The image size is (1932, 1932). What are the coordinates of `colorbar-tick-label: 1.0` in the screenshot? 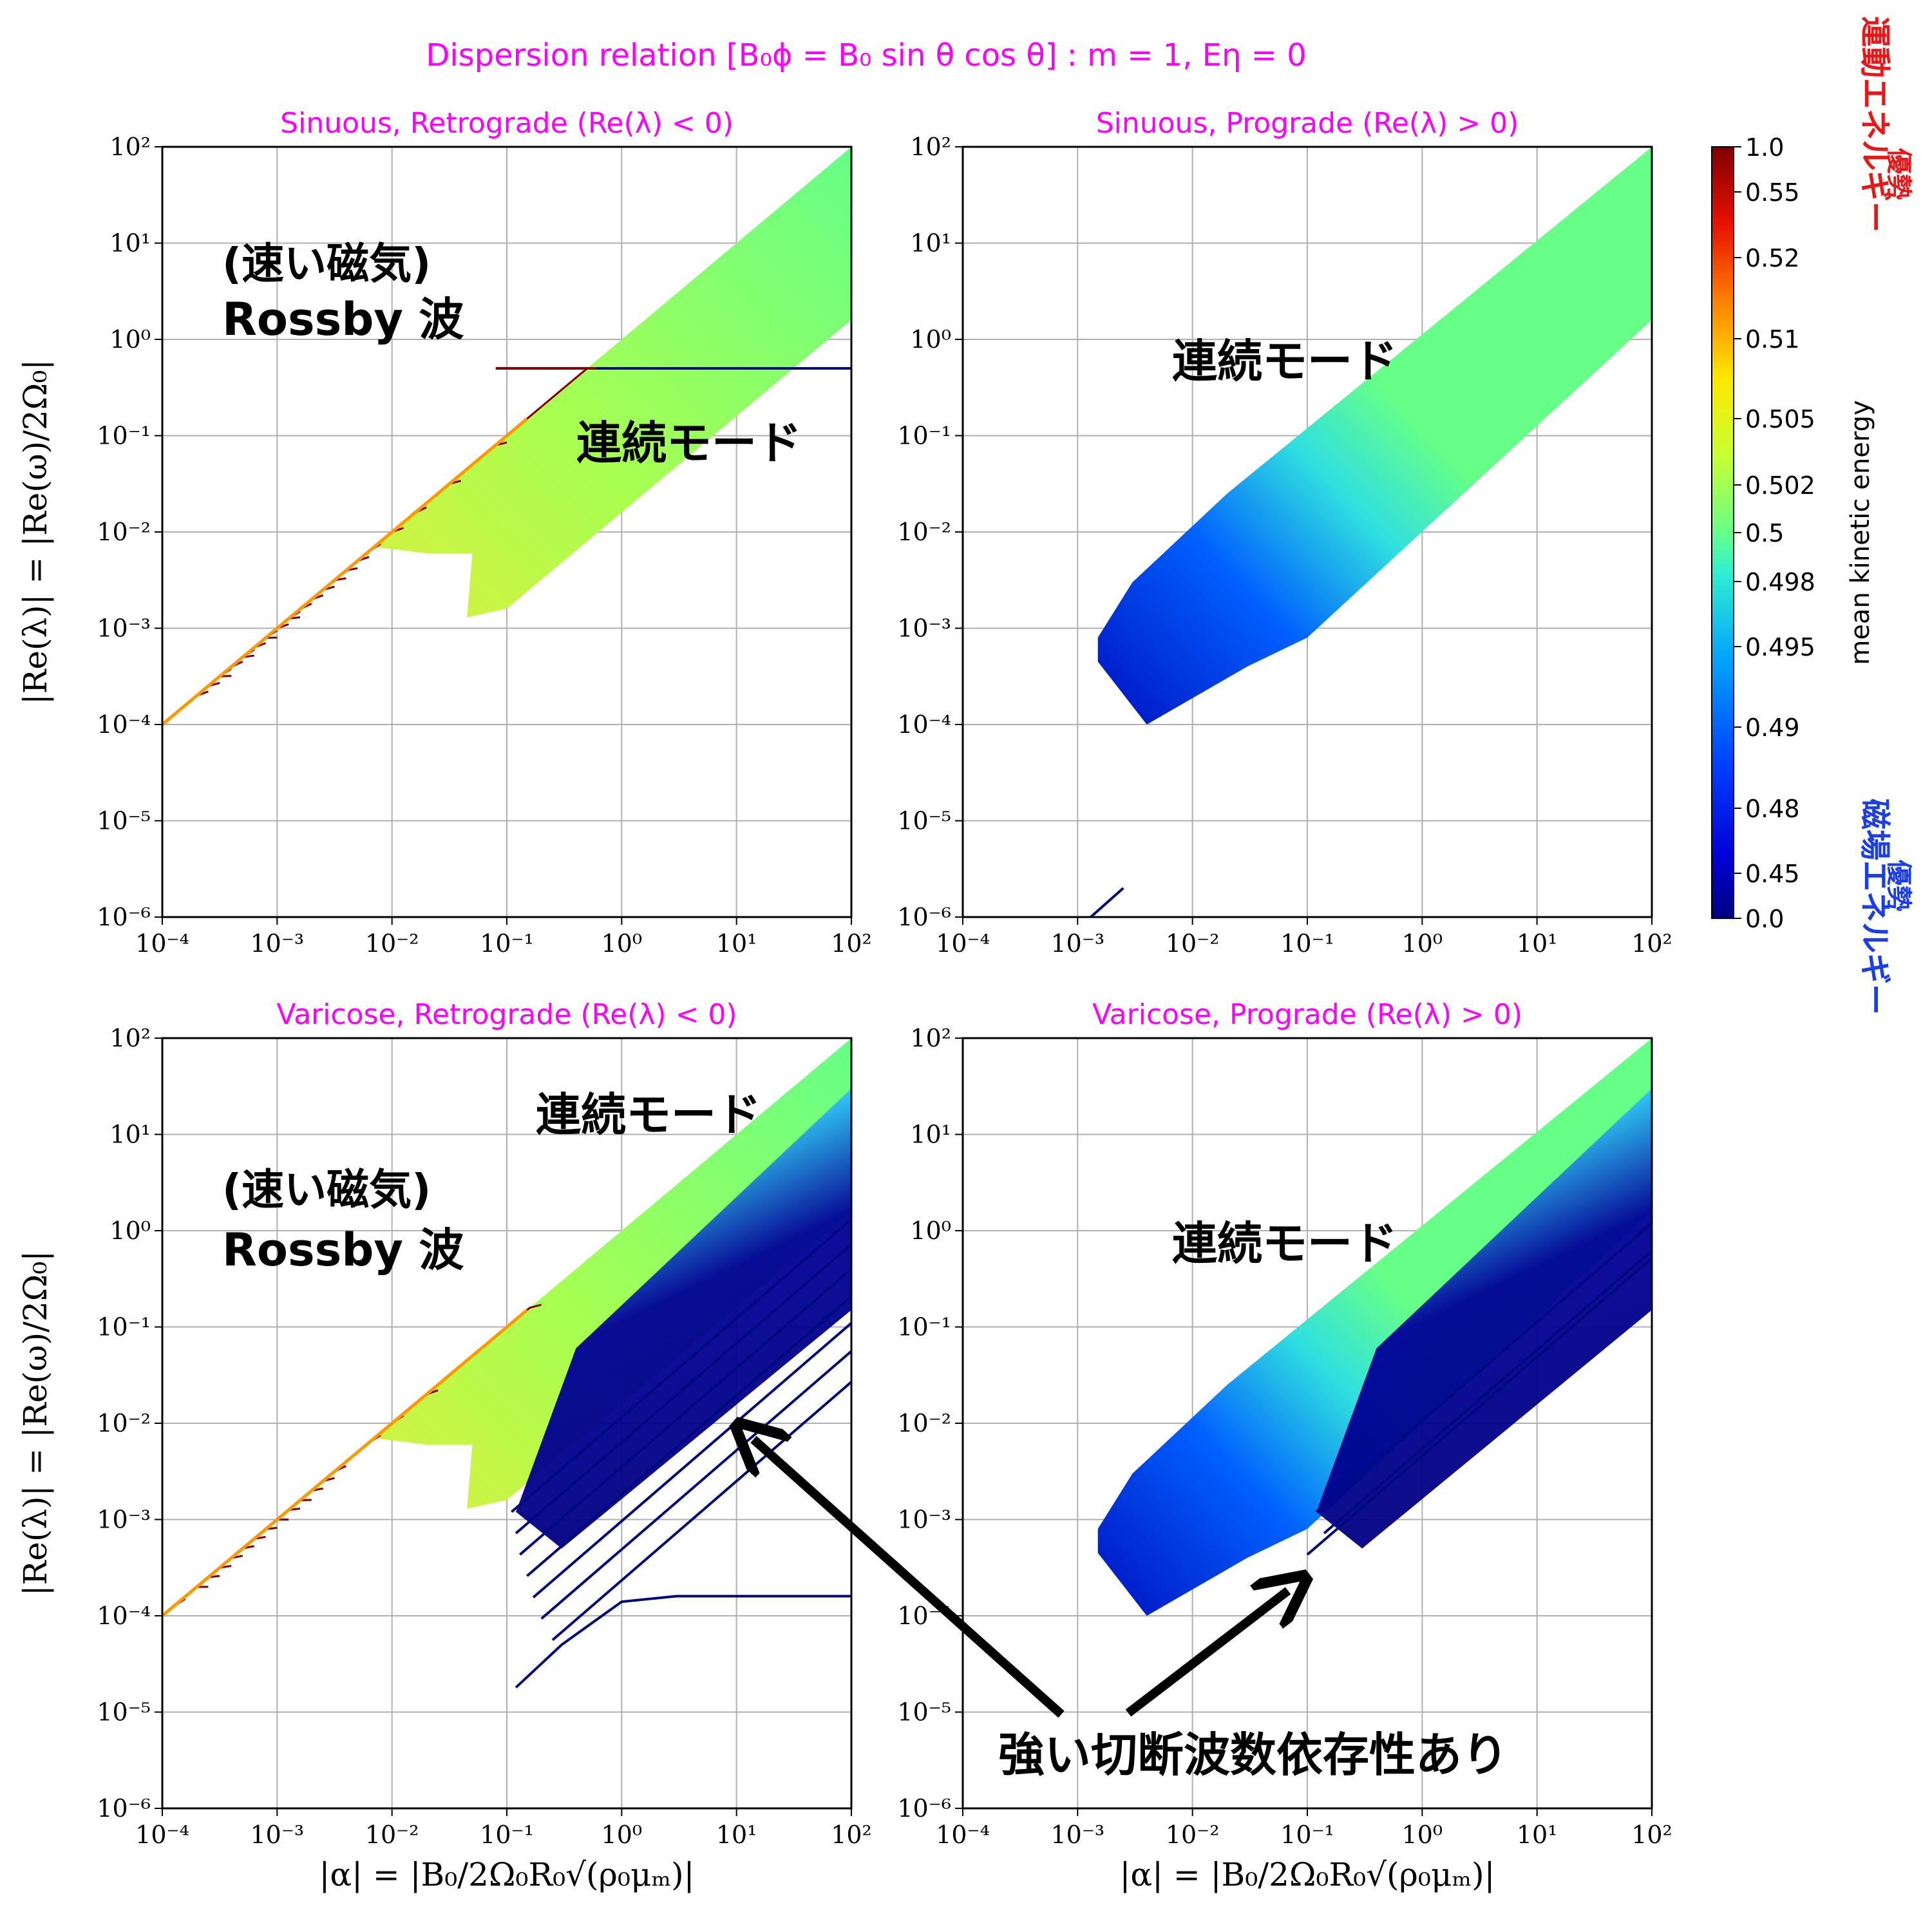 It's located at (1764, 147).